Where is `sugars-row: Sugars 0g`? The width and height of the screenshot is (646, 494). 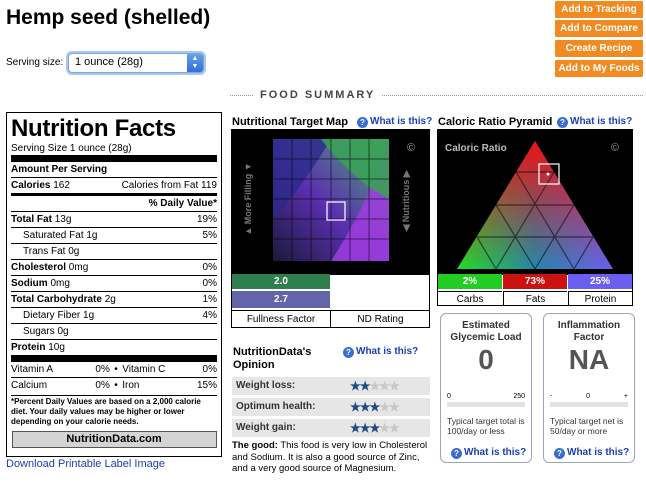 sugars-row: Sugars 0g is located at coordinates (114, 331).